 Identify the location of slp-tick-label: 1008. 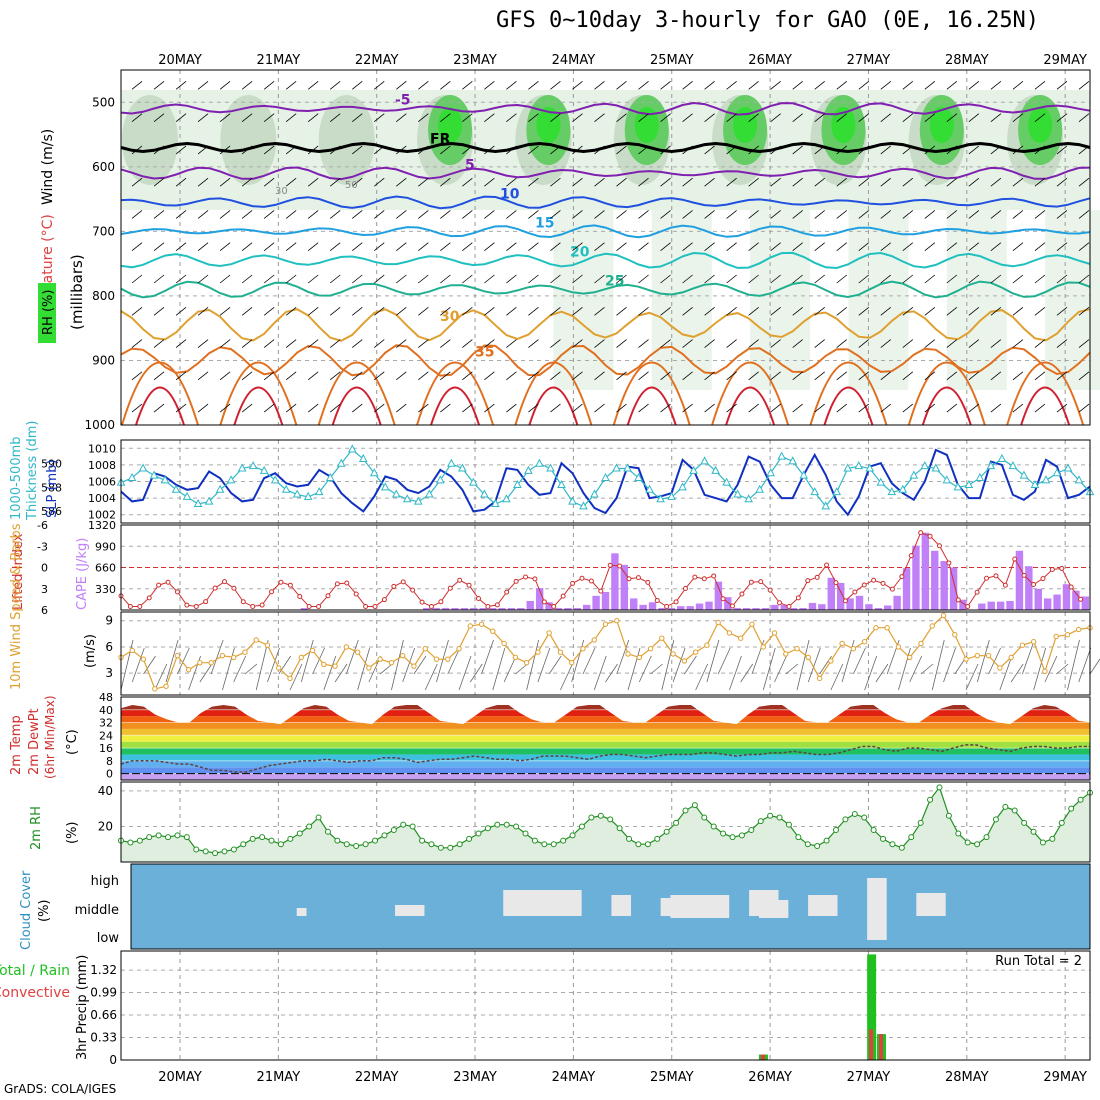
(102, 465).